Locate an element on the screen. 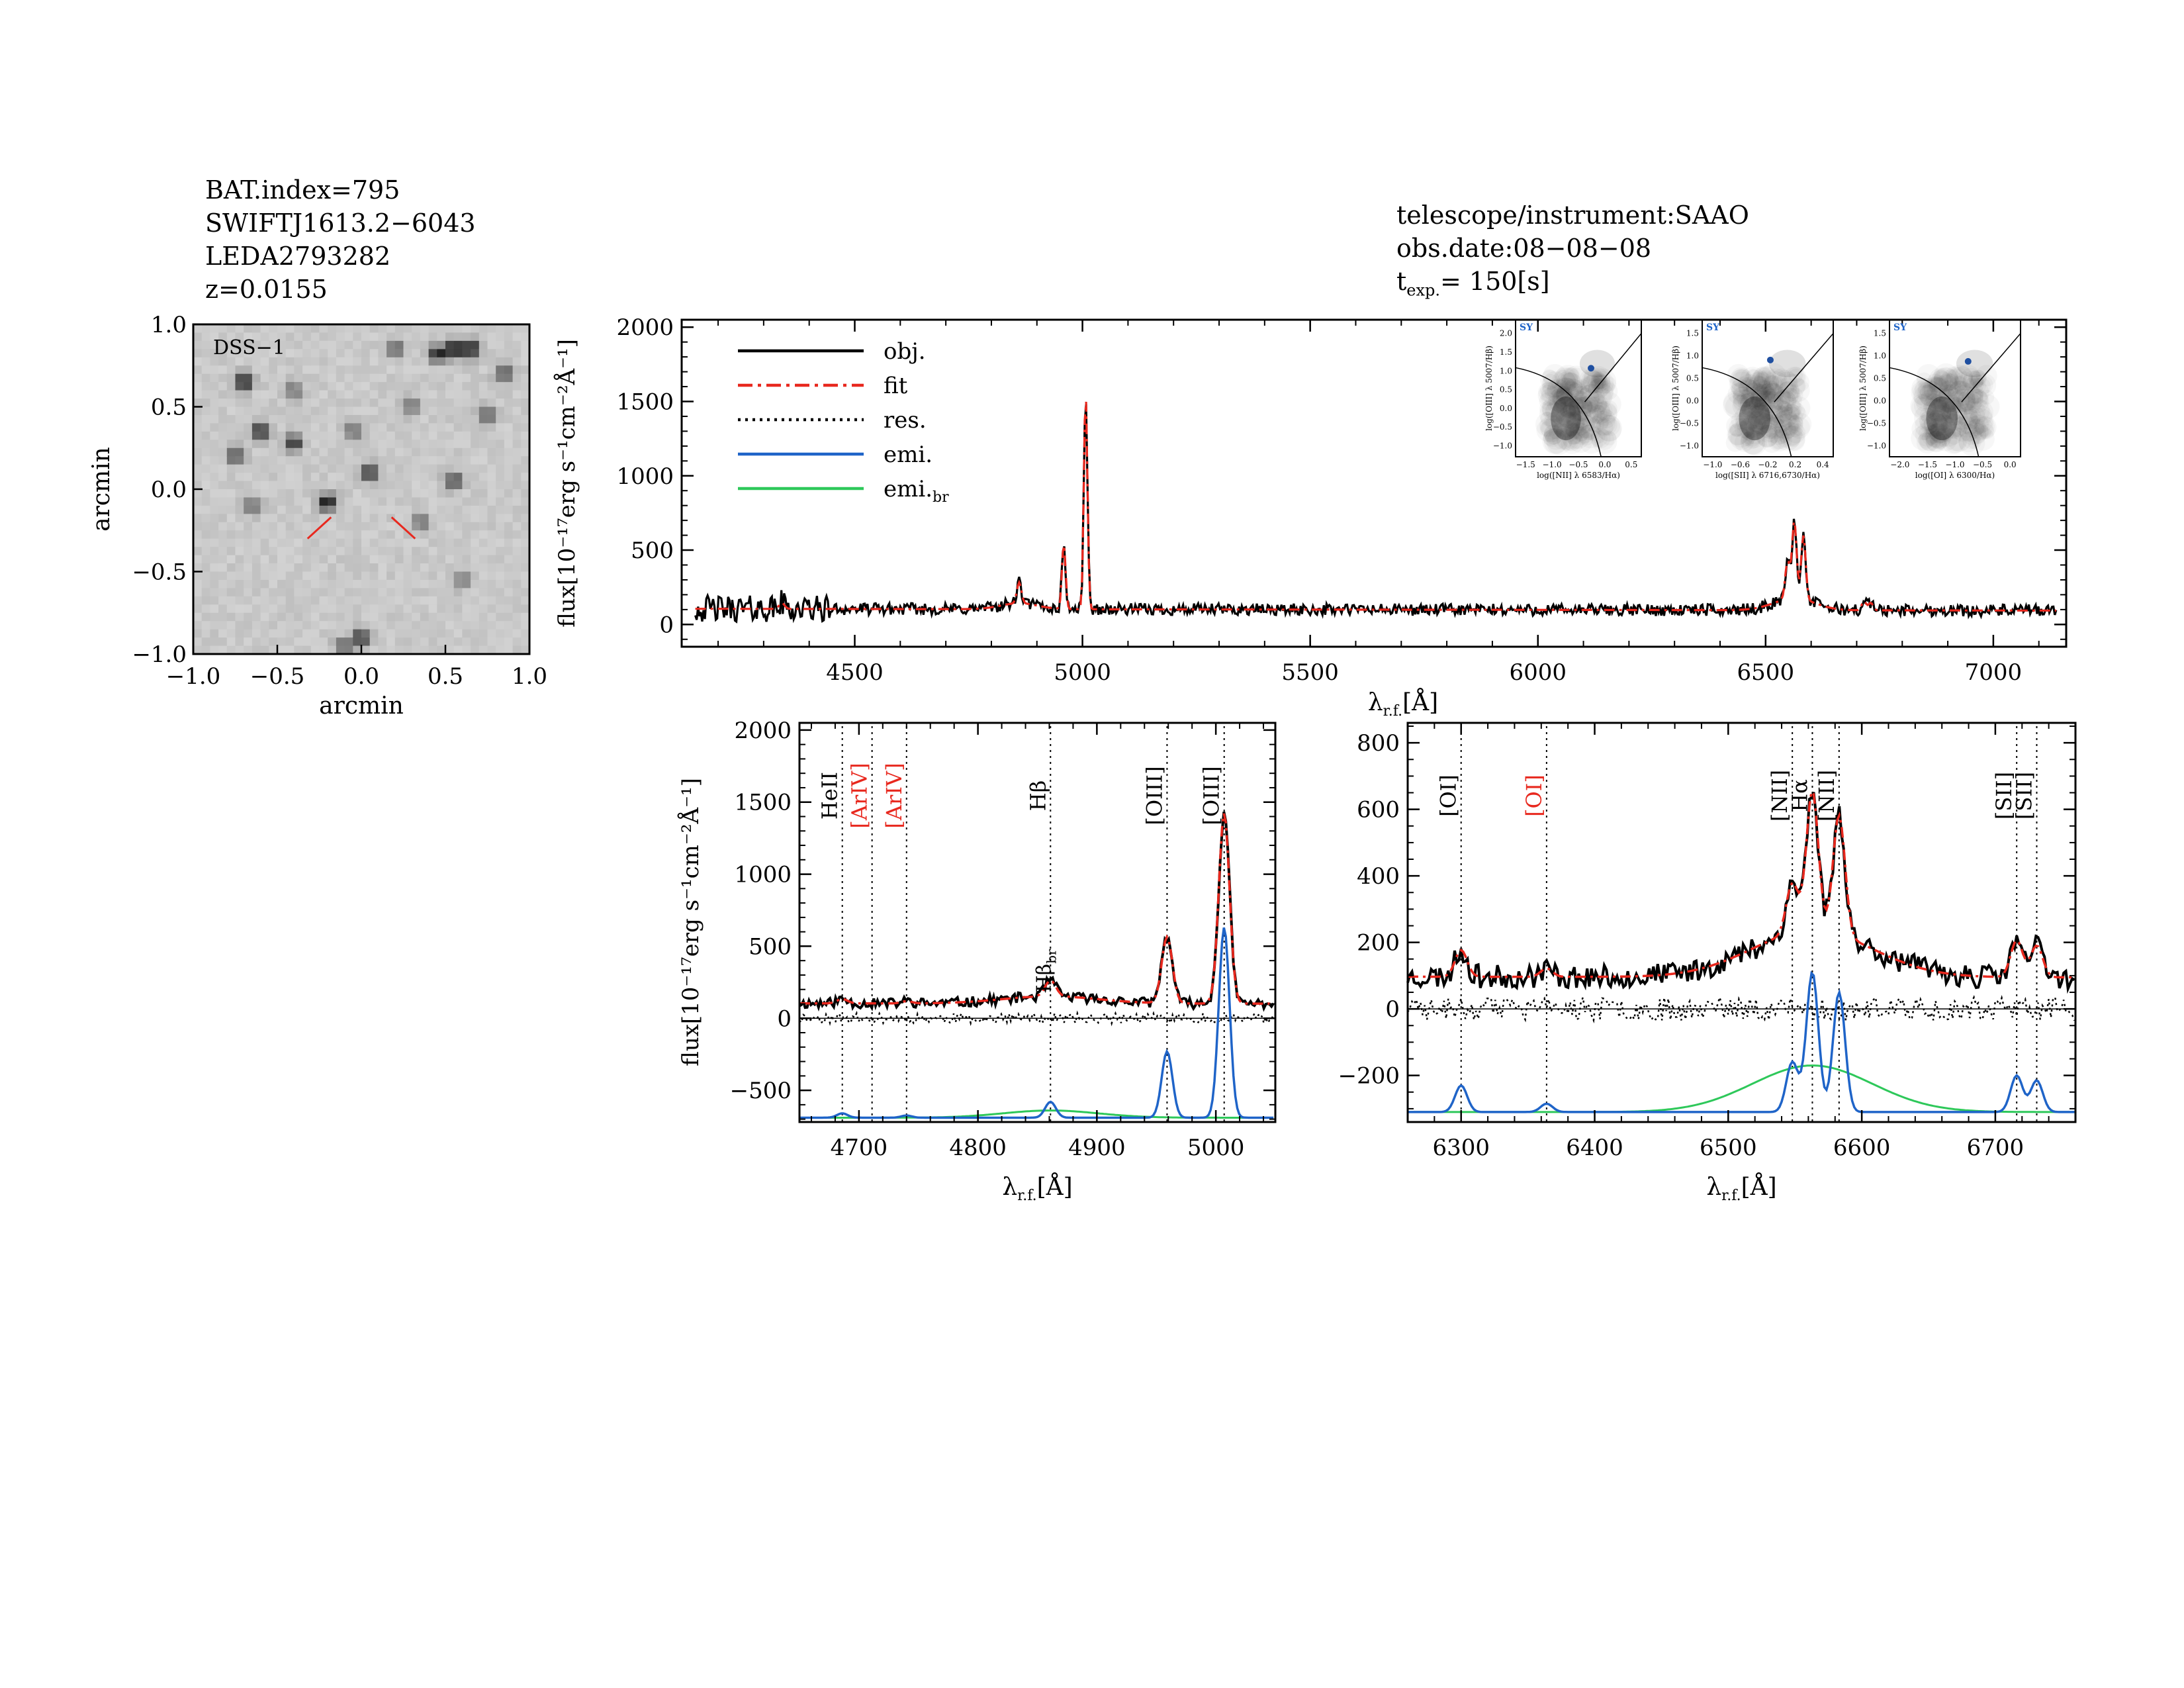 The image size is (2184, 1688). legend-label-2: res. is located at coordinates (906, 420).